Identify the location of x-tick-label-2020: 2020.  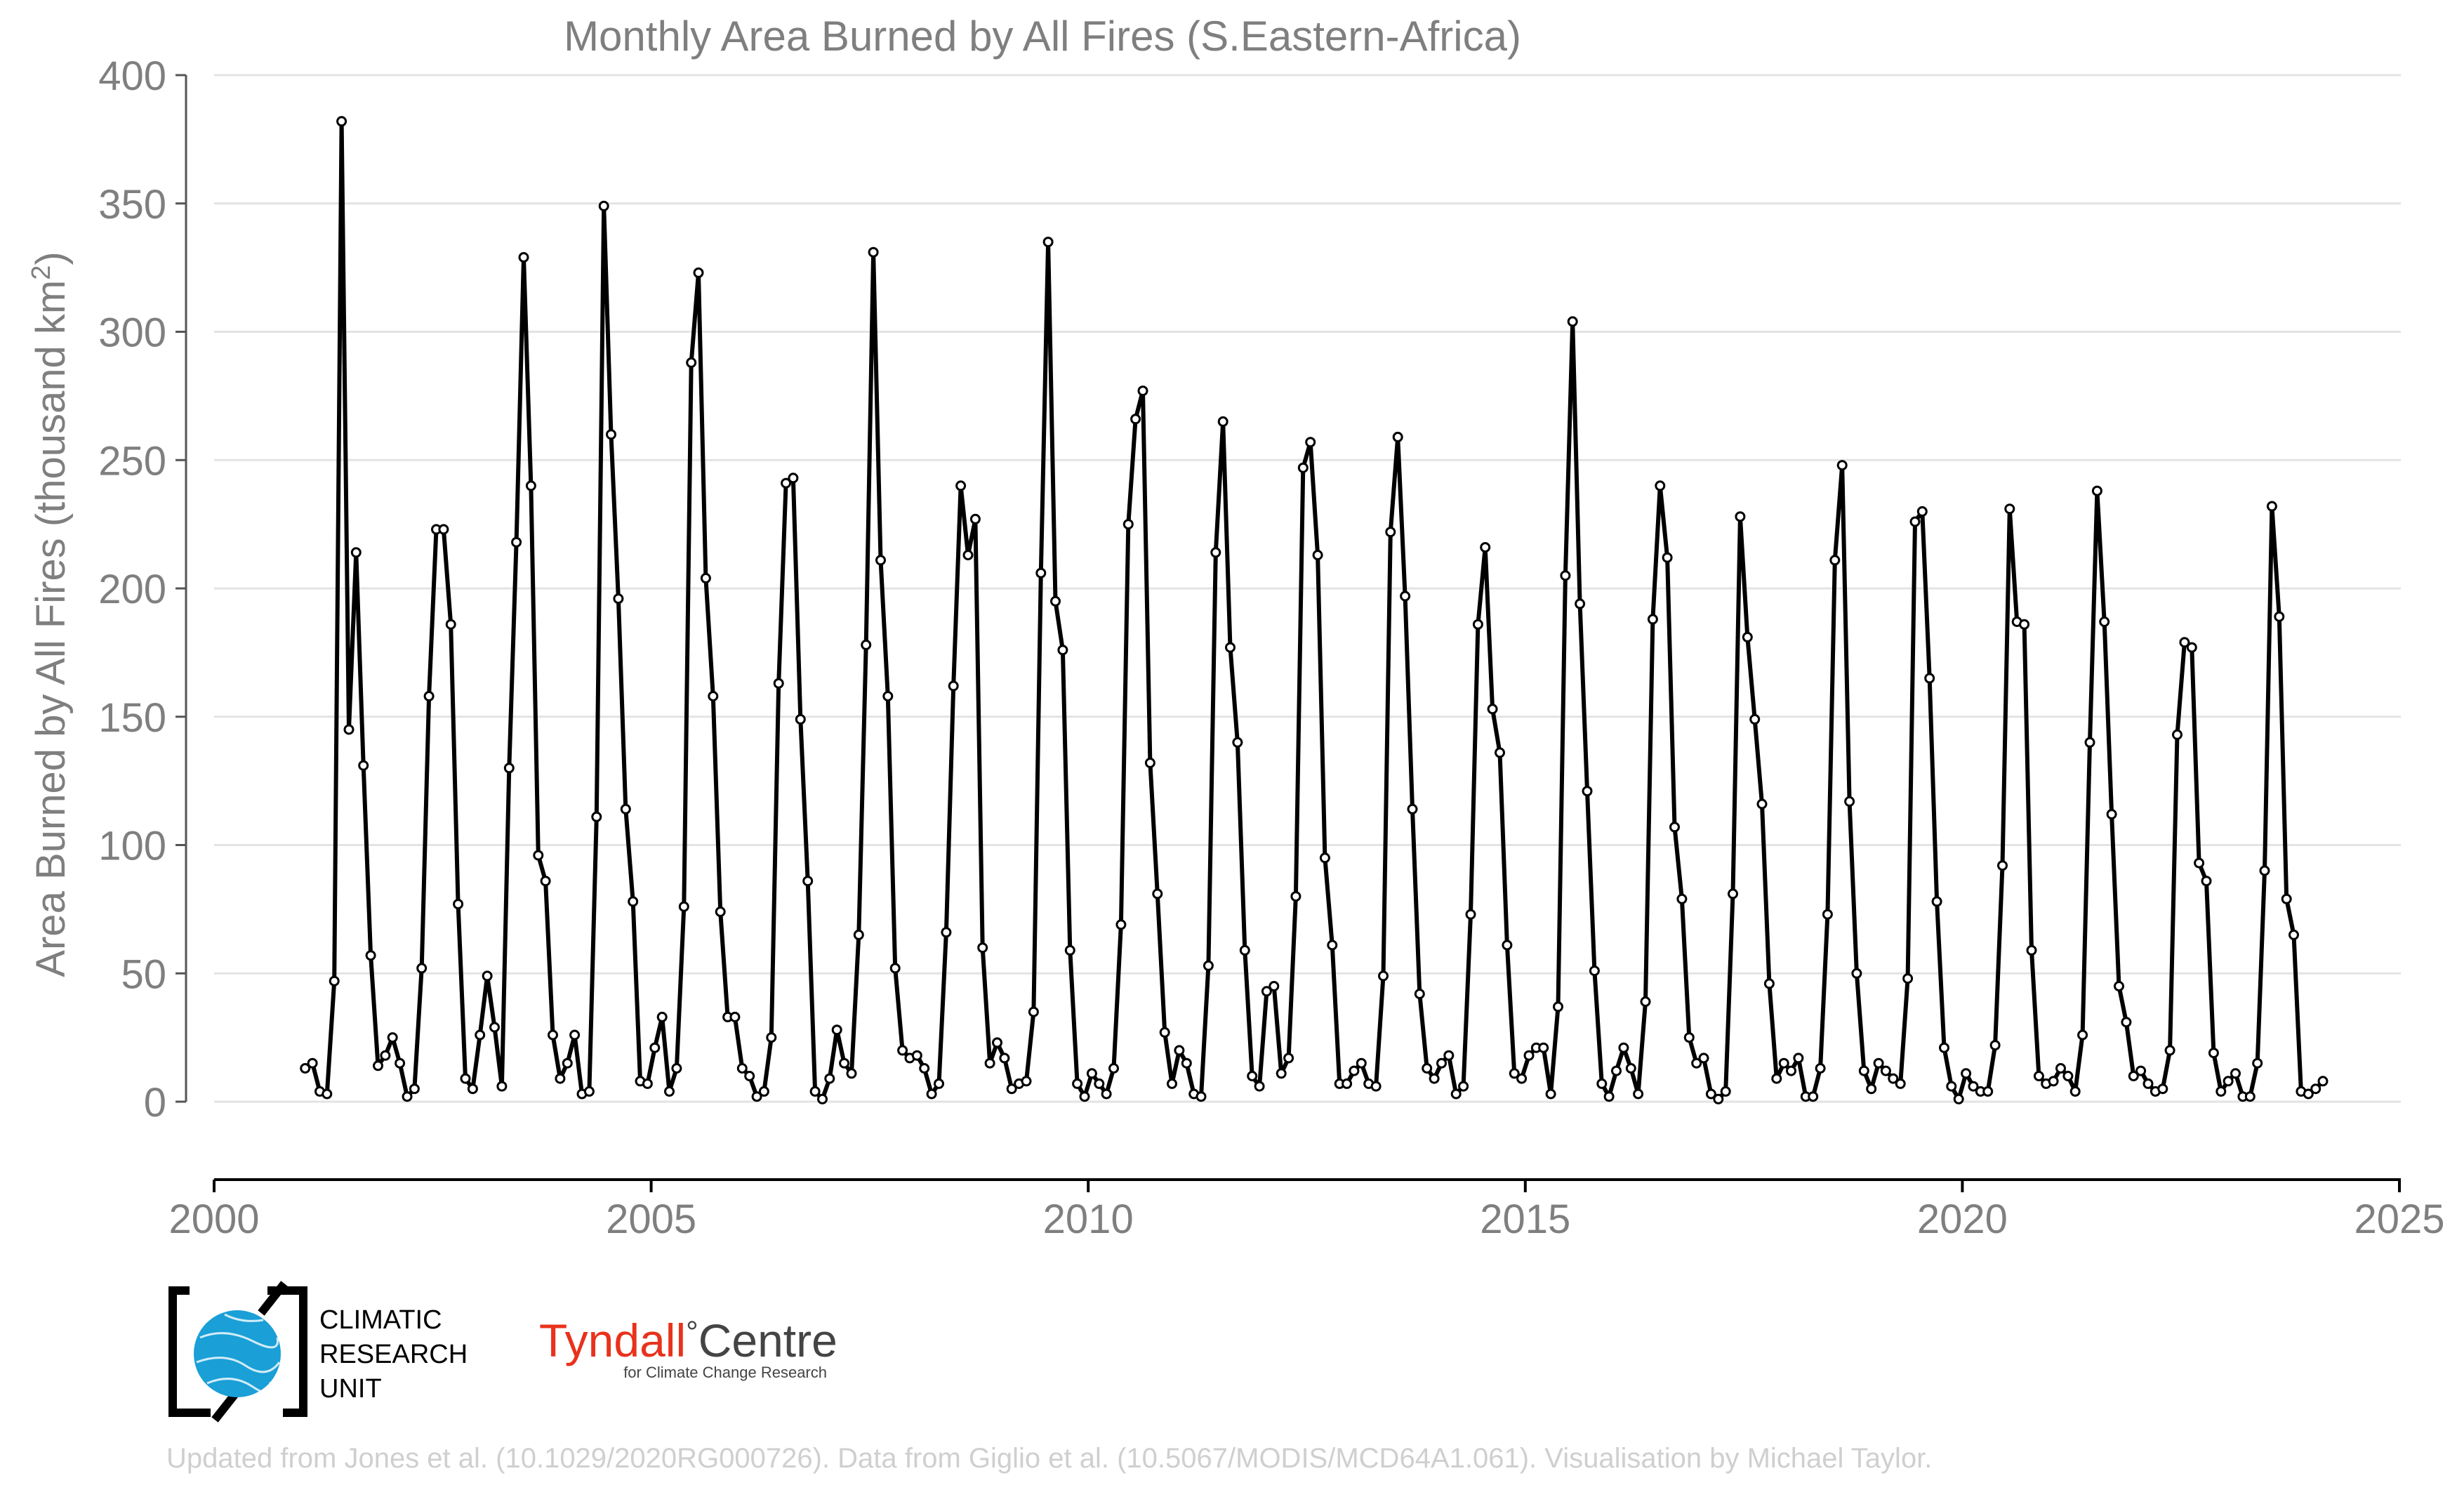
(1963, 1219).